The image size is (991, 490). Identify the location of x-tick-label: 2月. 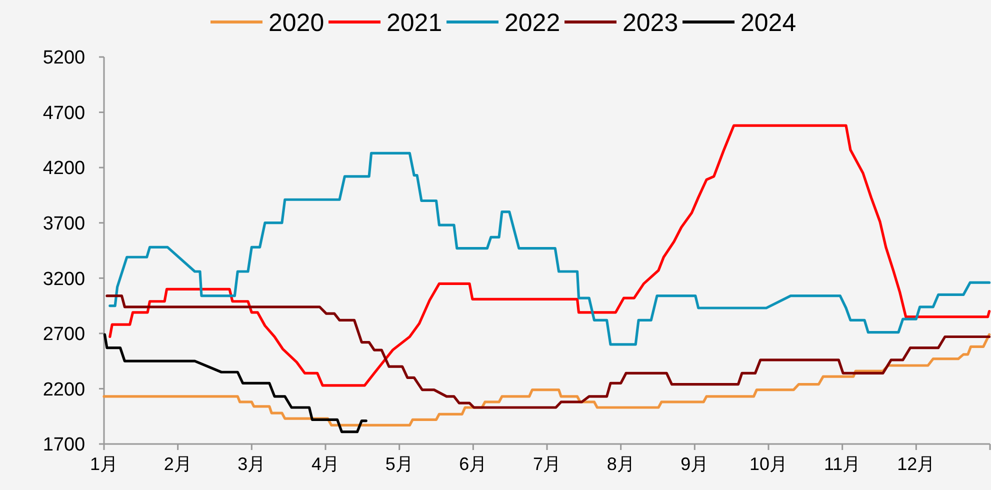
(178, 464).